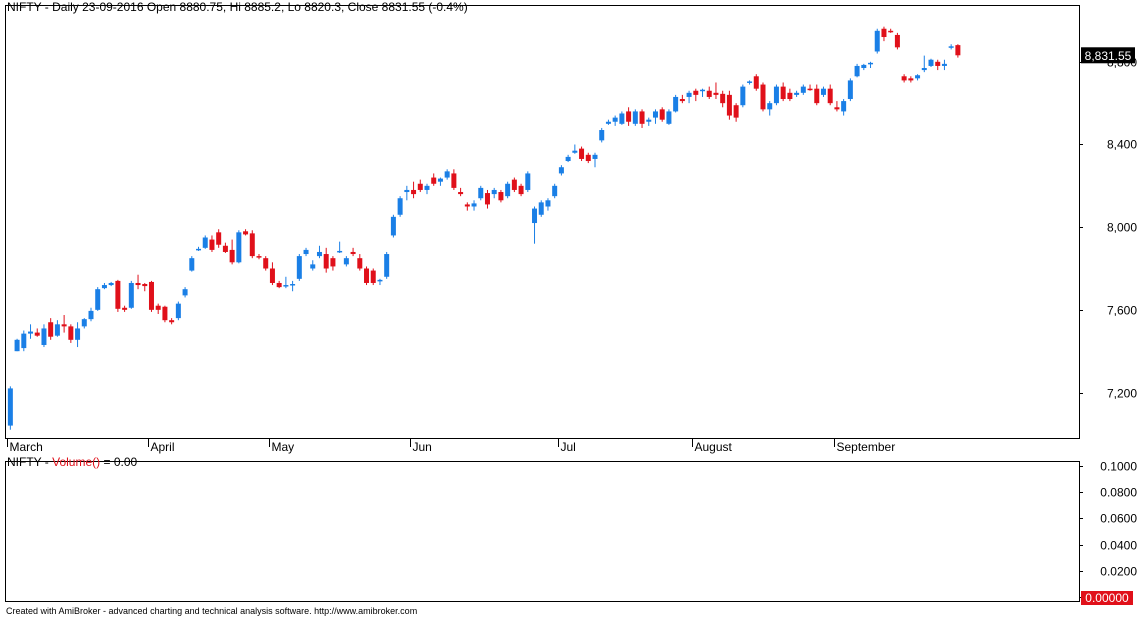 This screenshot has width=1140, height=619. What do you see at coordinates (1107, 598) in the screenshot?
I see `last-volume-label: 0.00000` at bounding box center [1107, 598].